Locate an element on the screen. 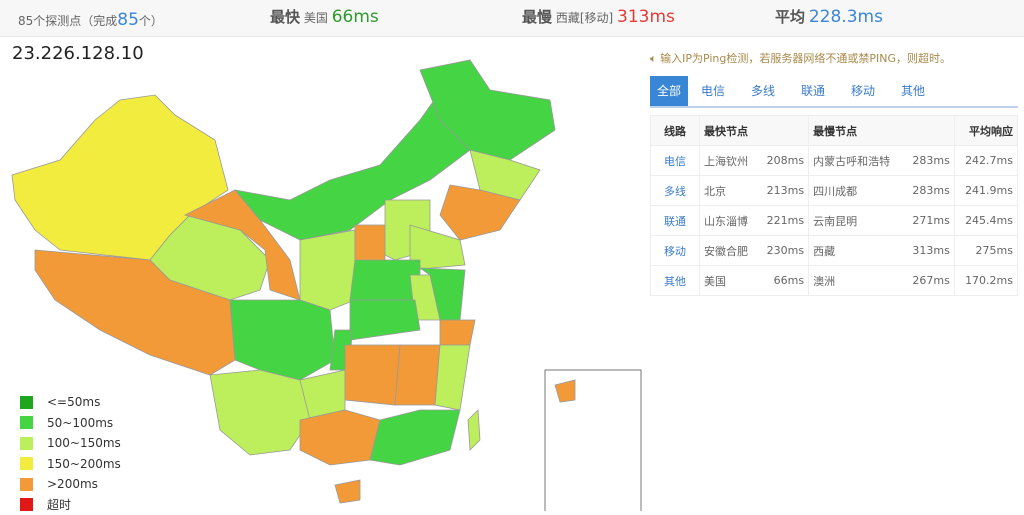  table-header: 线路 最快节点 最慢节点 平均响应 is located at coordinates (834, 131).